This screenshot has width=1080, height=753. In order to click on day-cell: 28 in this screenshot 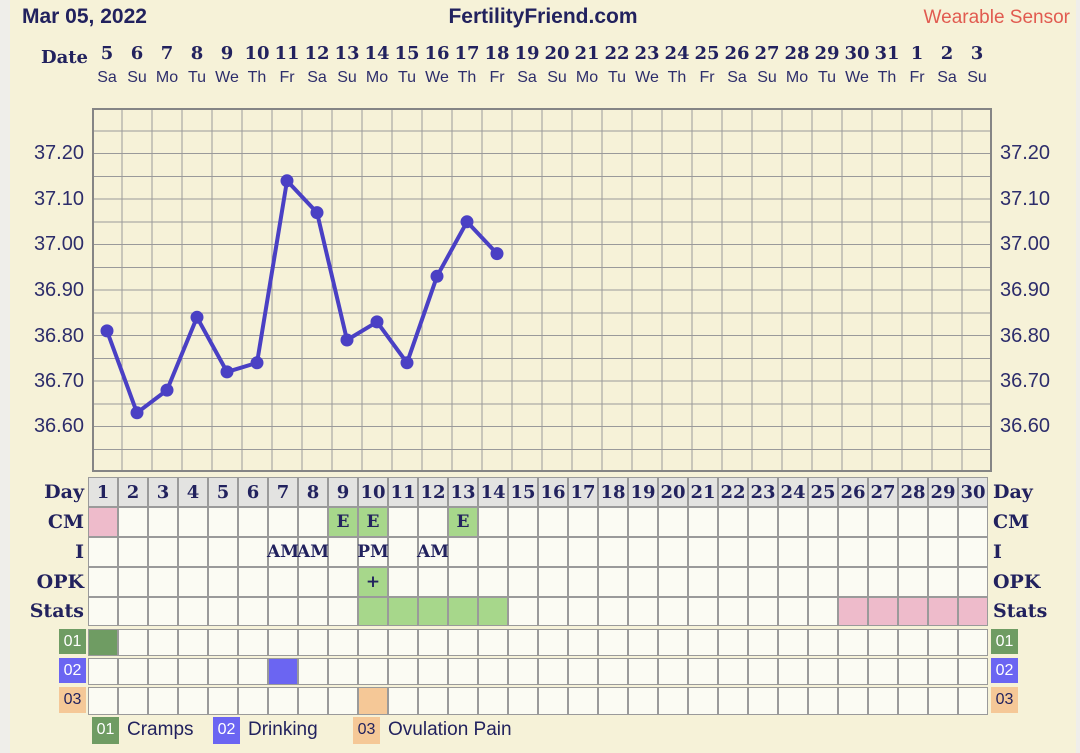, I will do `click(913, 492)`.